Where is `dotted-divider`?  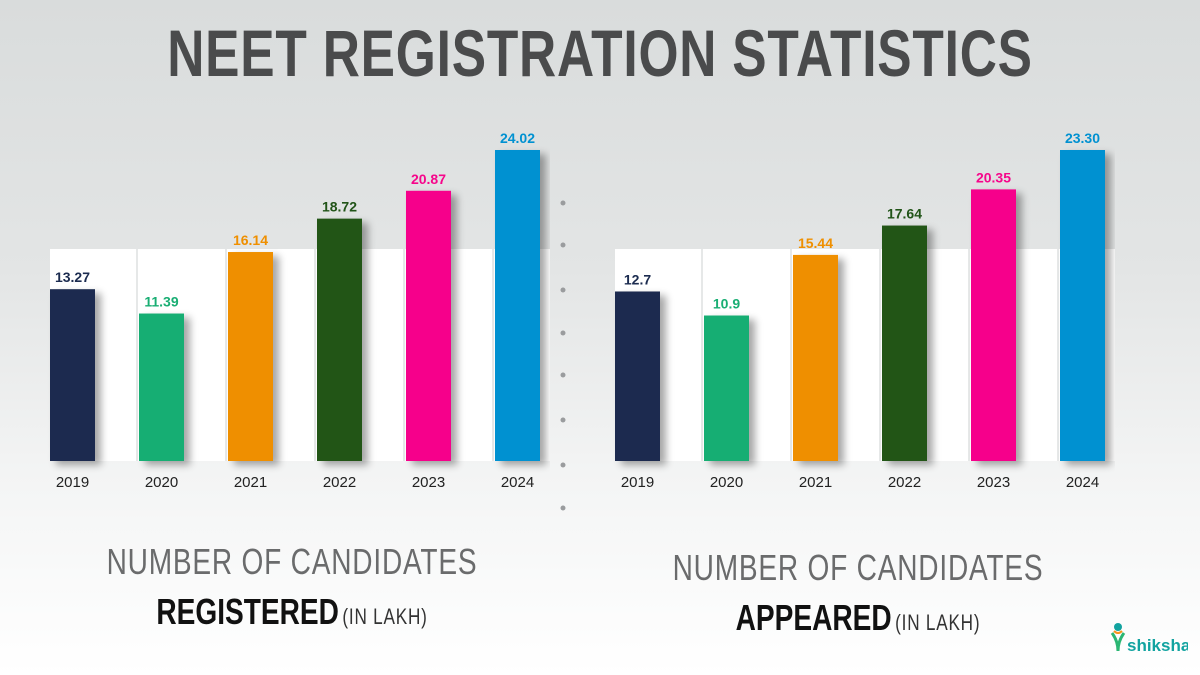
dotted-divider is located at coordinates (563, 355).